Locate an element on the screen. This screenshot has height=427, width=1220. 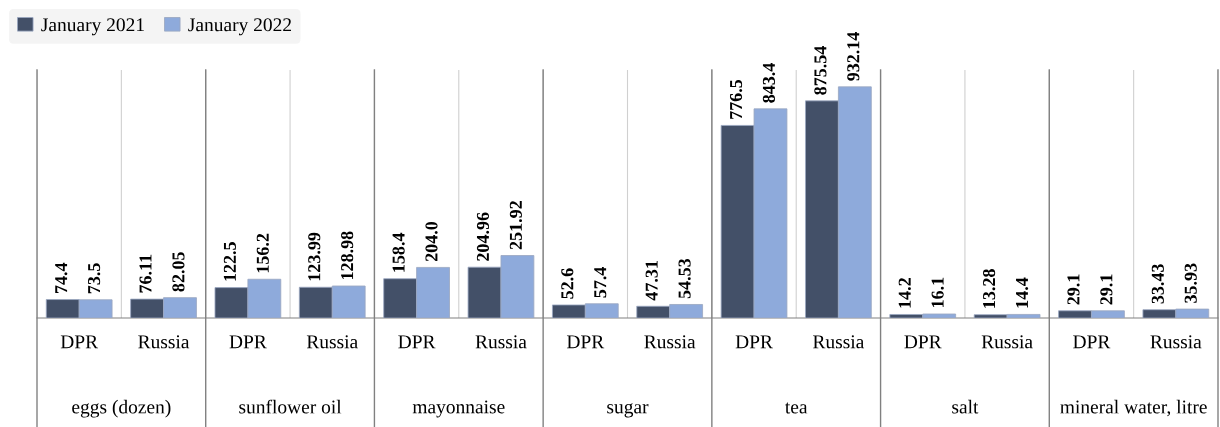
data-label: 776.5 is located at coordinates (736, 99).